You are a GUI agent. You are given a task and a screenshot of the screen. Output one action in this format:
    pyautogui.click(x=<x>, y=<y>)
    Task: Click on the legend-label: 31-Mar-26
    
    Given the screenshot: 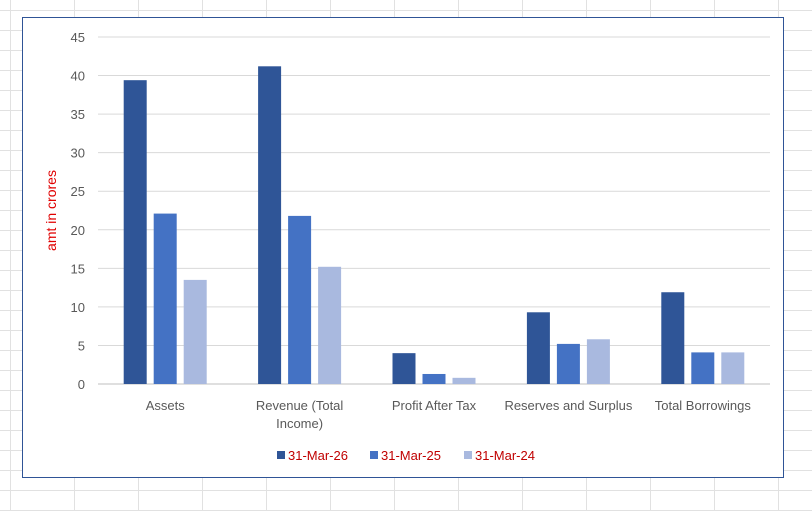 What is the action you would take?
    pyautogui.click(x=318, y=455)
    